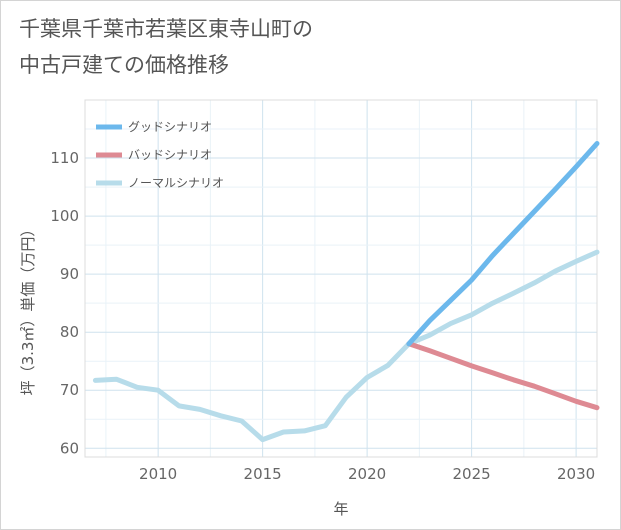 Image resolution: width=621 pixels, height=530 pixels. Describe the element at coordinates (170, 127) in the screenshot. I see `legend-label-0: グッドシナリオ` at that location.